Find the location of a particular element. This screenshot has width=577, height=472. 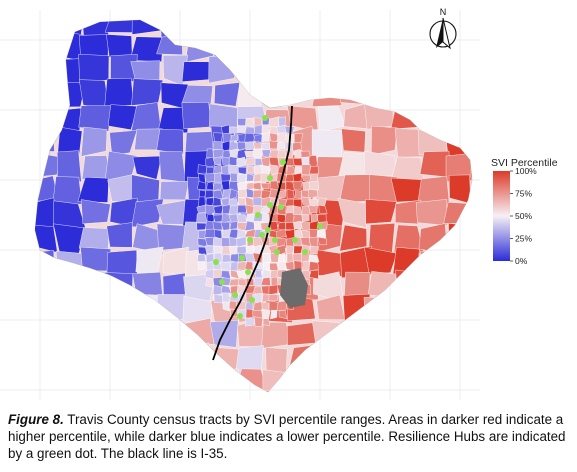

compass-needle-right-icon is located at coordinates (446, 33).